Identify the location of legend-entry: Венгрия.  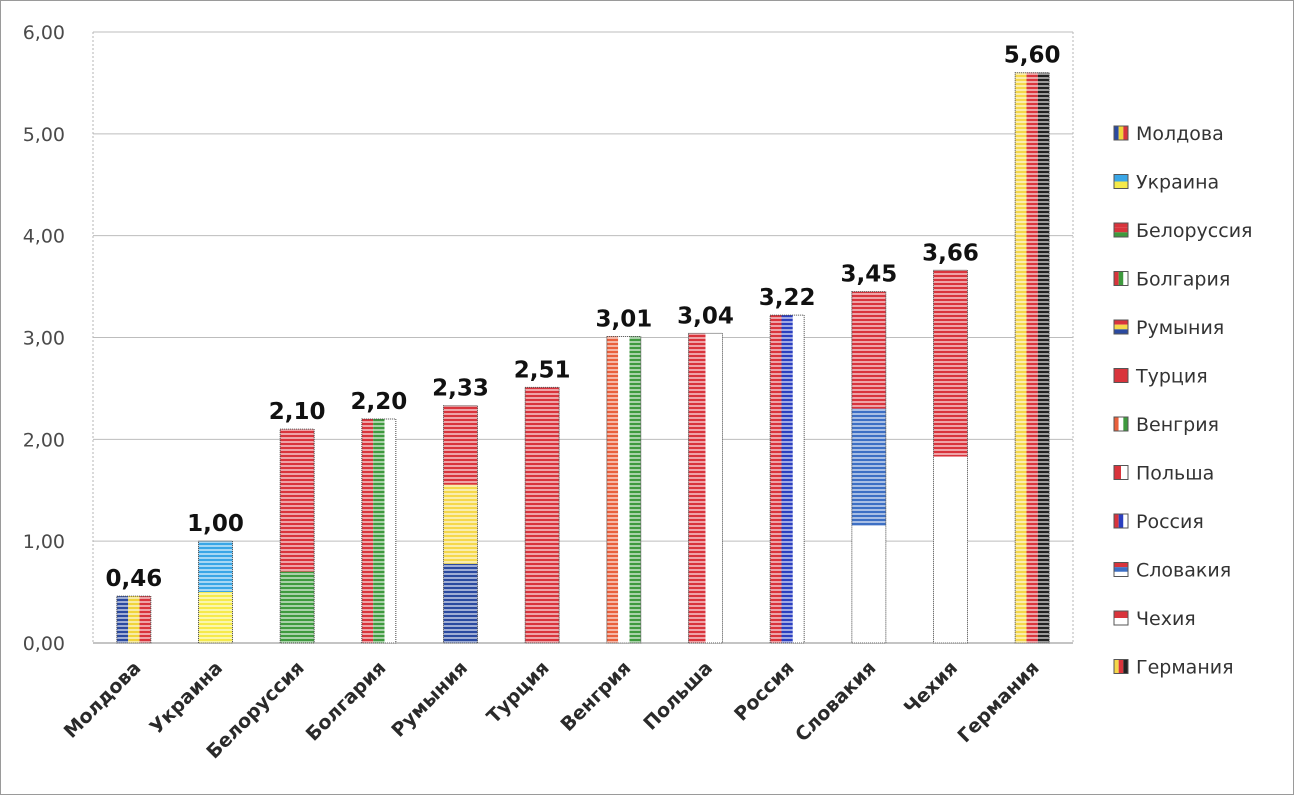
(1166, 425).